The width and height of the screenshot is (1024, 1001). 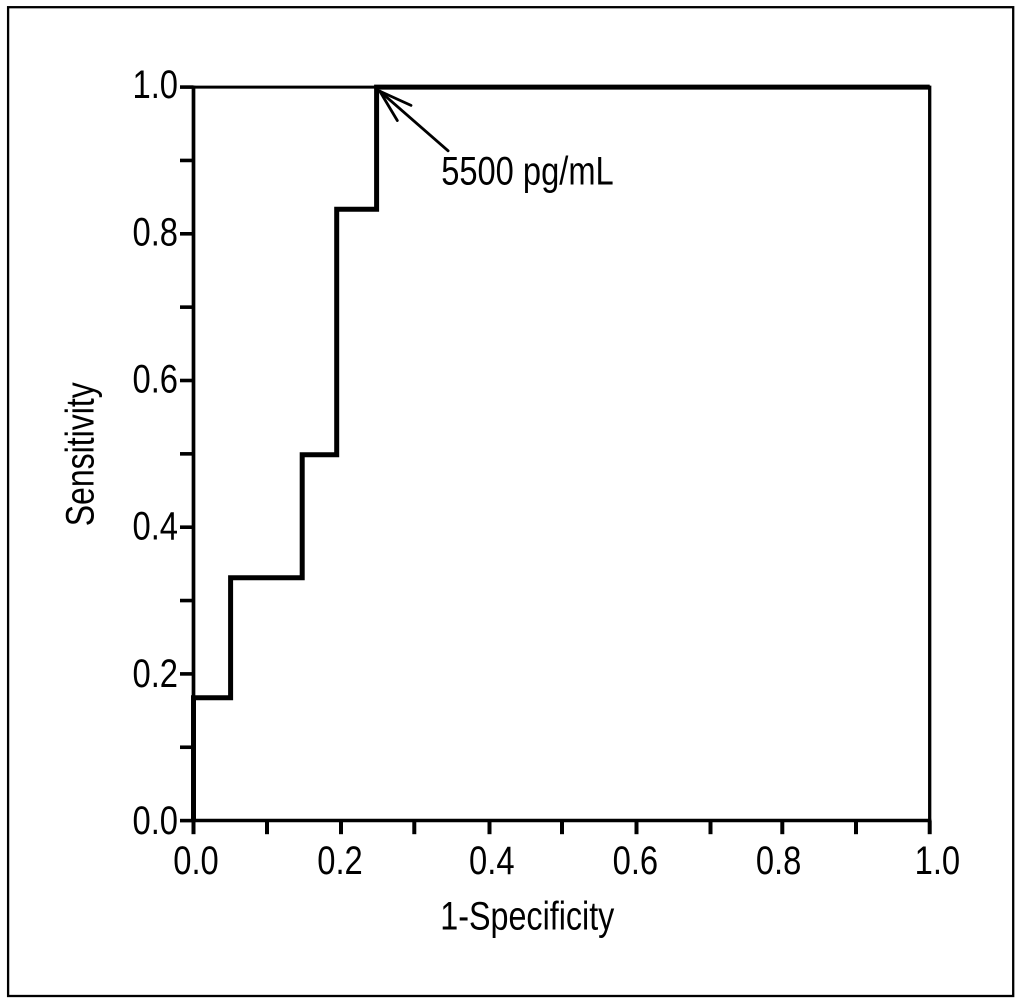 What do you see at coordinates (527, 917) in the screenshot?
I see `svg-text: 1-Specificity` at bounding box center [527, 917].